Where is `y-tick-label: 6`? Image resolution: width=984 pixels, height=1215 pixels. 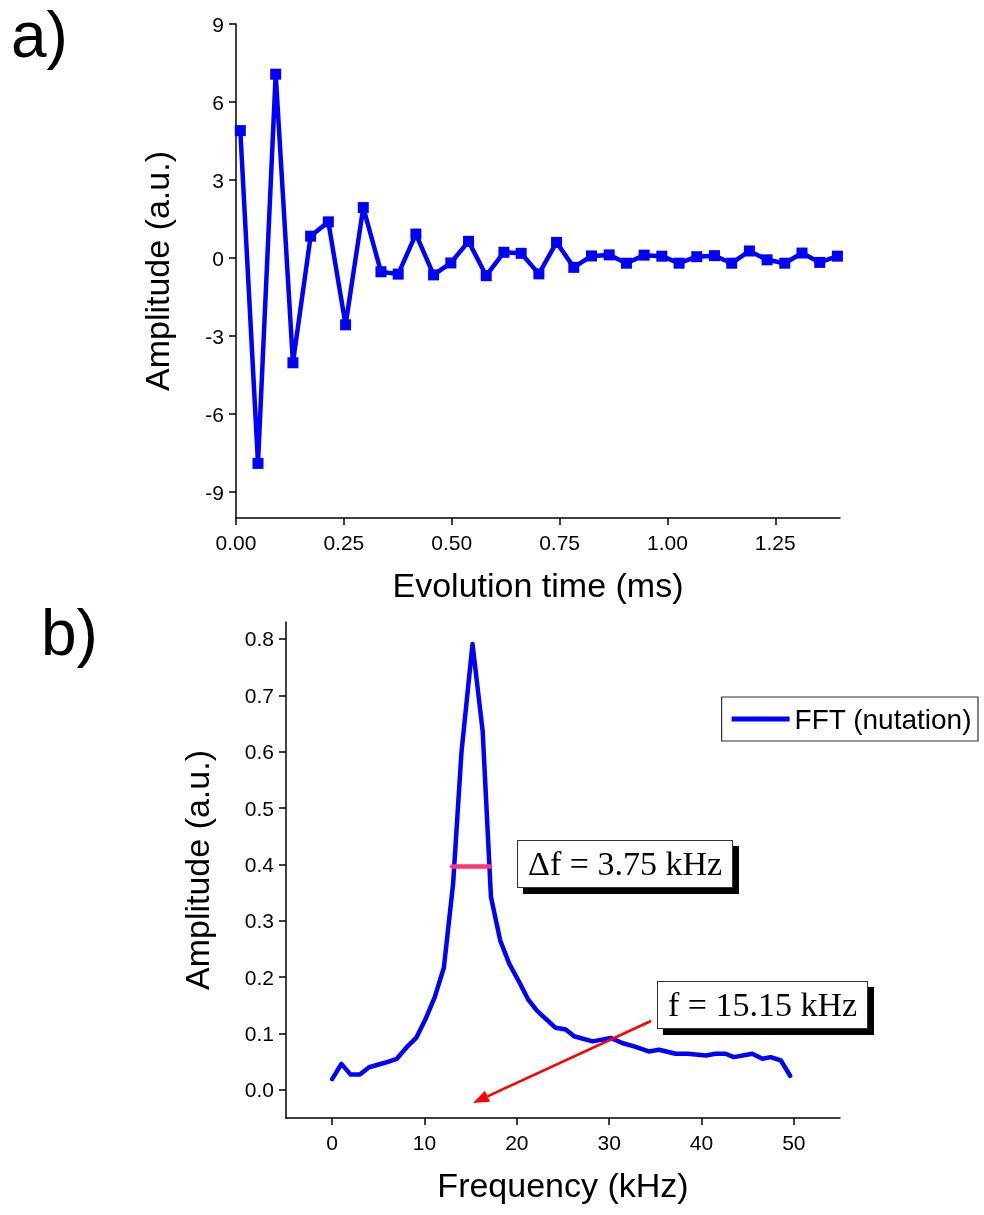 y-tick-label: 6 is located at coordinates (218, 102).